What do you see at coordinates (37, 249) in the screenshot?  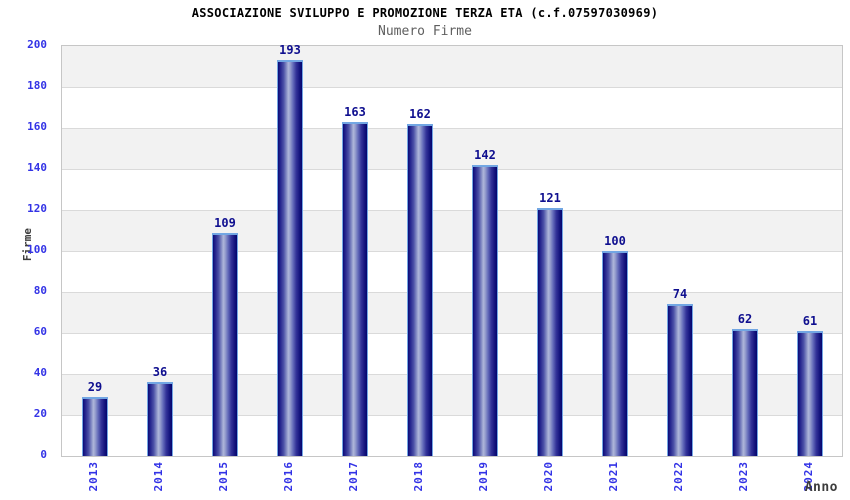 I see `y-tick-label: 100` at bounding box center [37, 249].